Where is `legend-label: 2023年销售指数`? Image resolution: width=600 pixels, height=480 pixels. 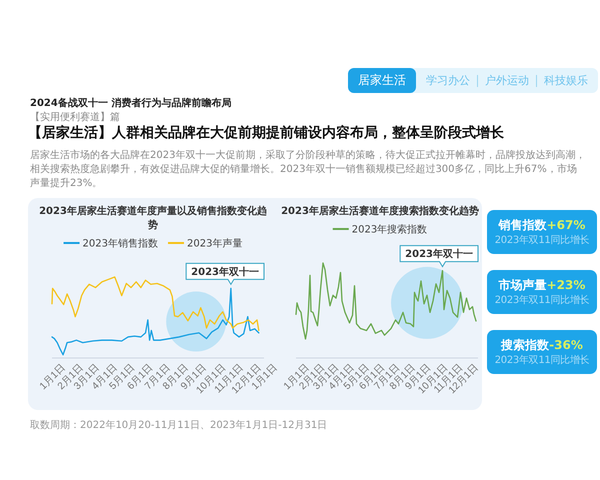 legend-label: 2023年销售指数 is located at coordinates (120, 244).